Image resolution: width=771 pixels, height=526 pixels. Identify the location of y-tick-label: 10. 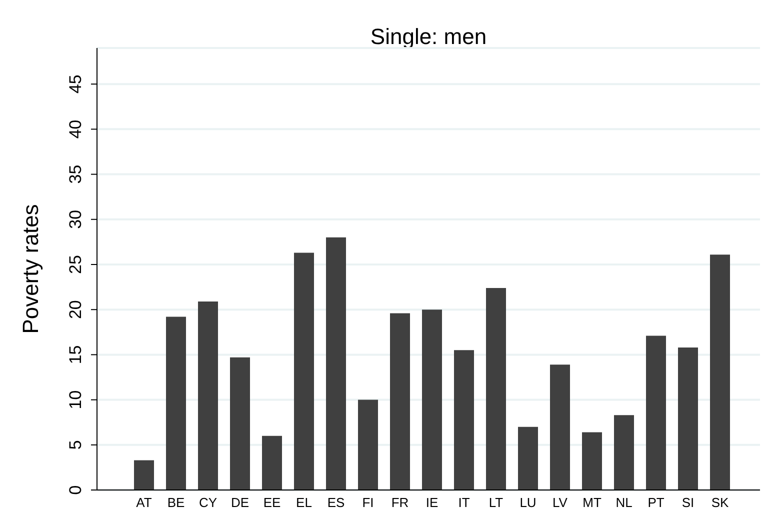
(75, 400).